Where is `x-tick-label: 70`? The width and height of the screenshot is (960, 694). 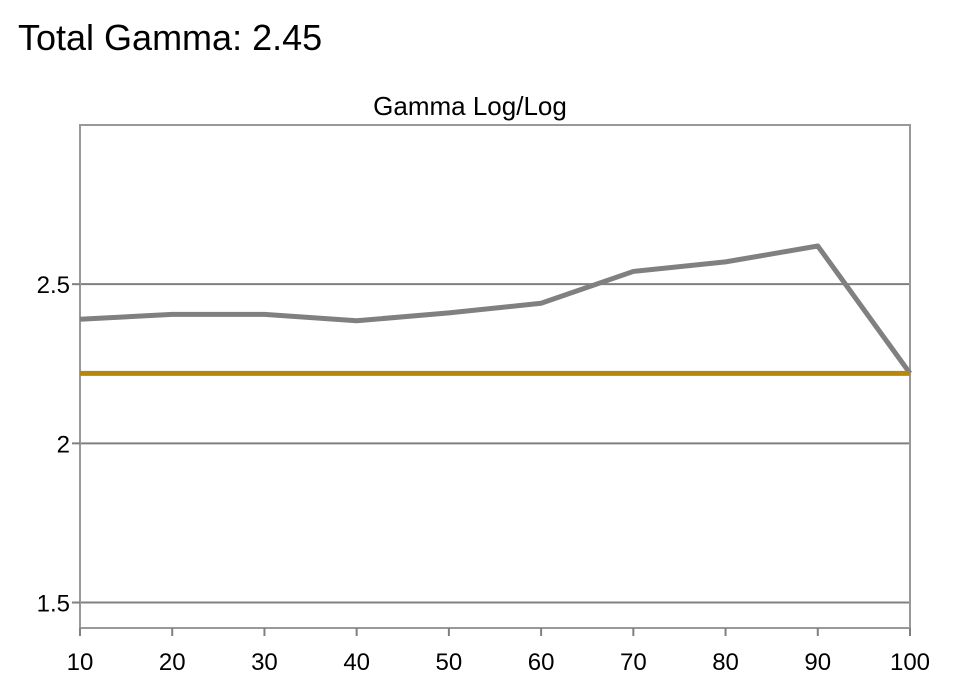 x-tick-label: 70 is located at coordinates (633, 662).